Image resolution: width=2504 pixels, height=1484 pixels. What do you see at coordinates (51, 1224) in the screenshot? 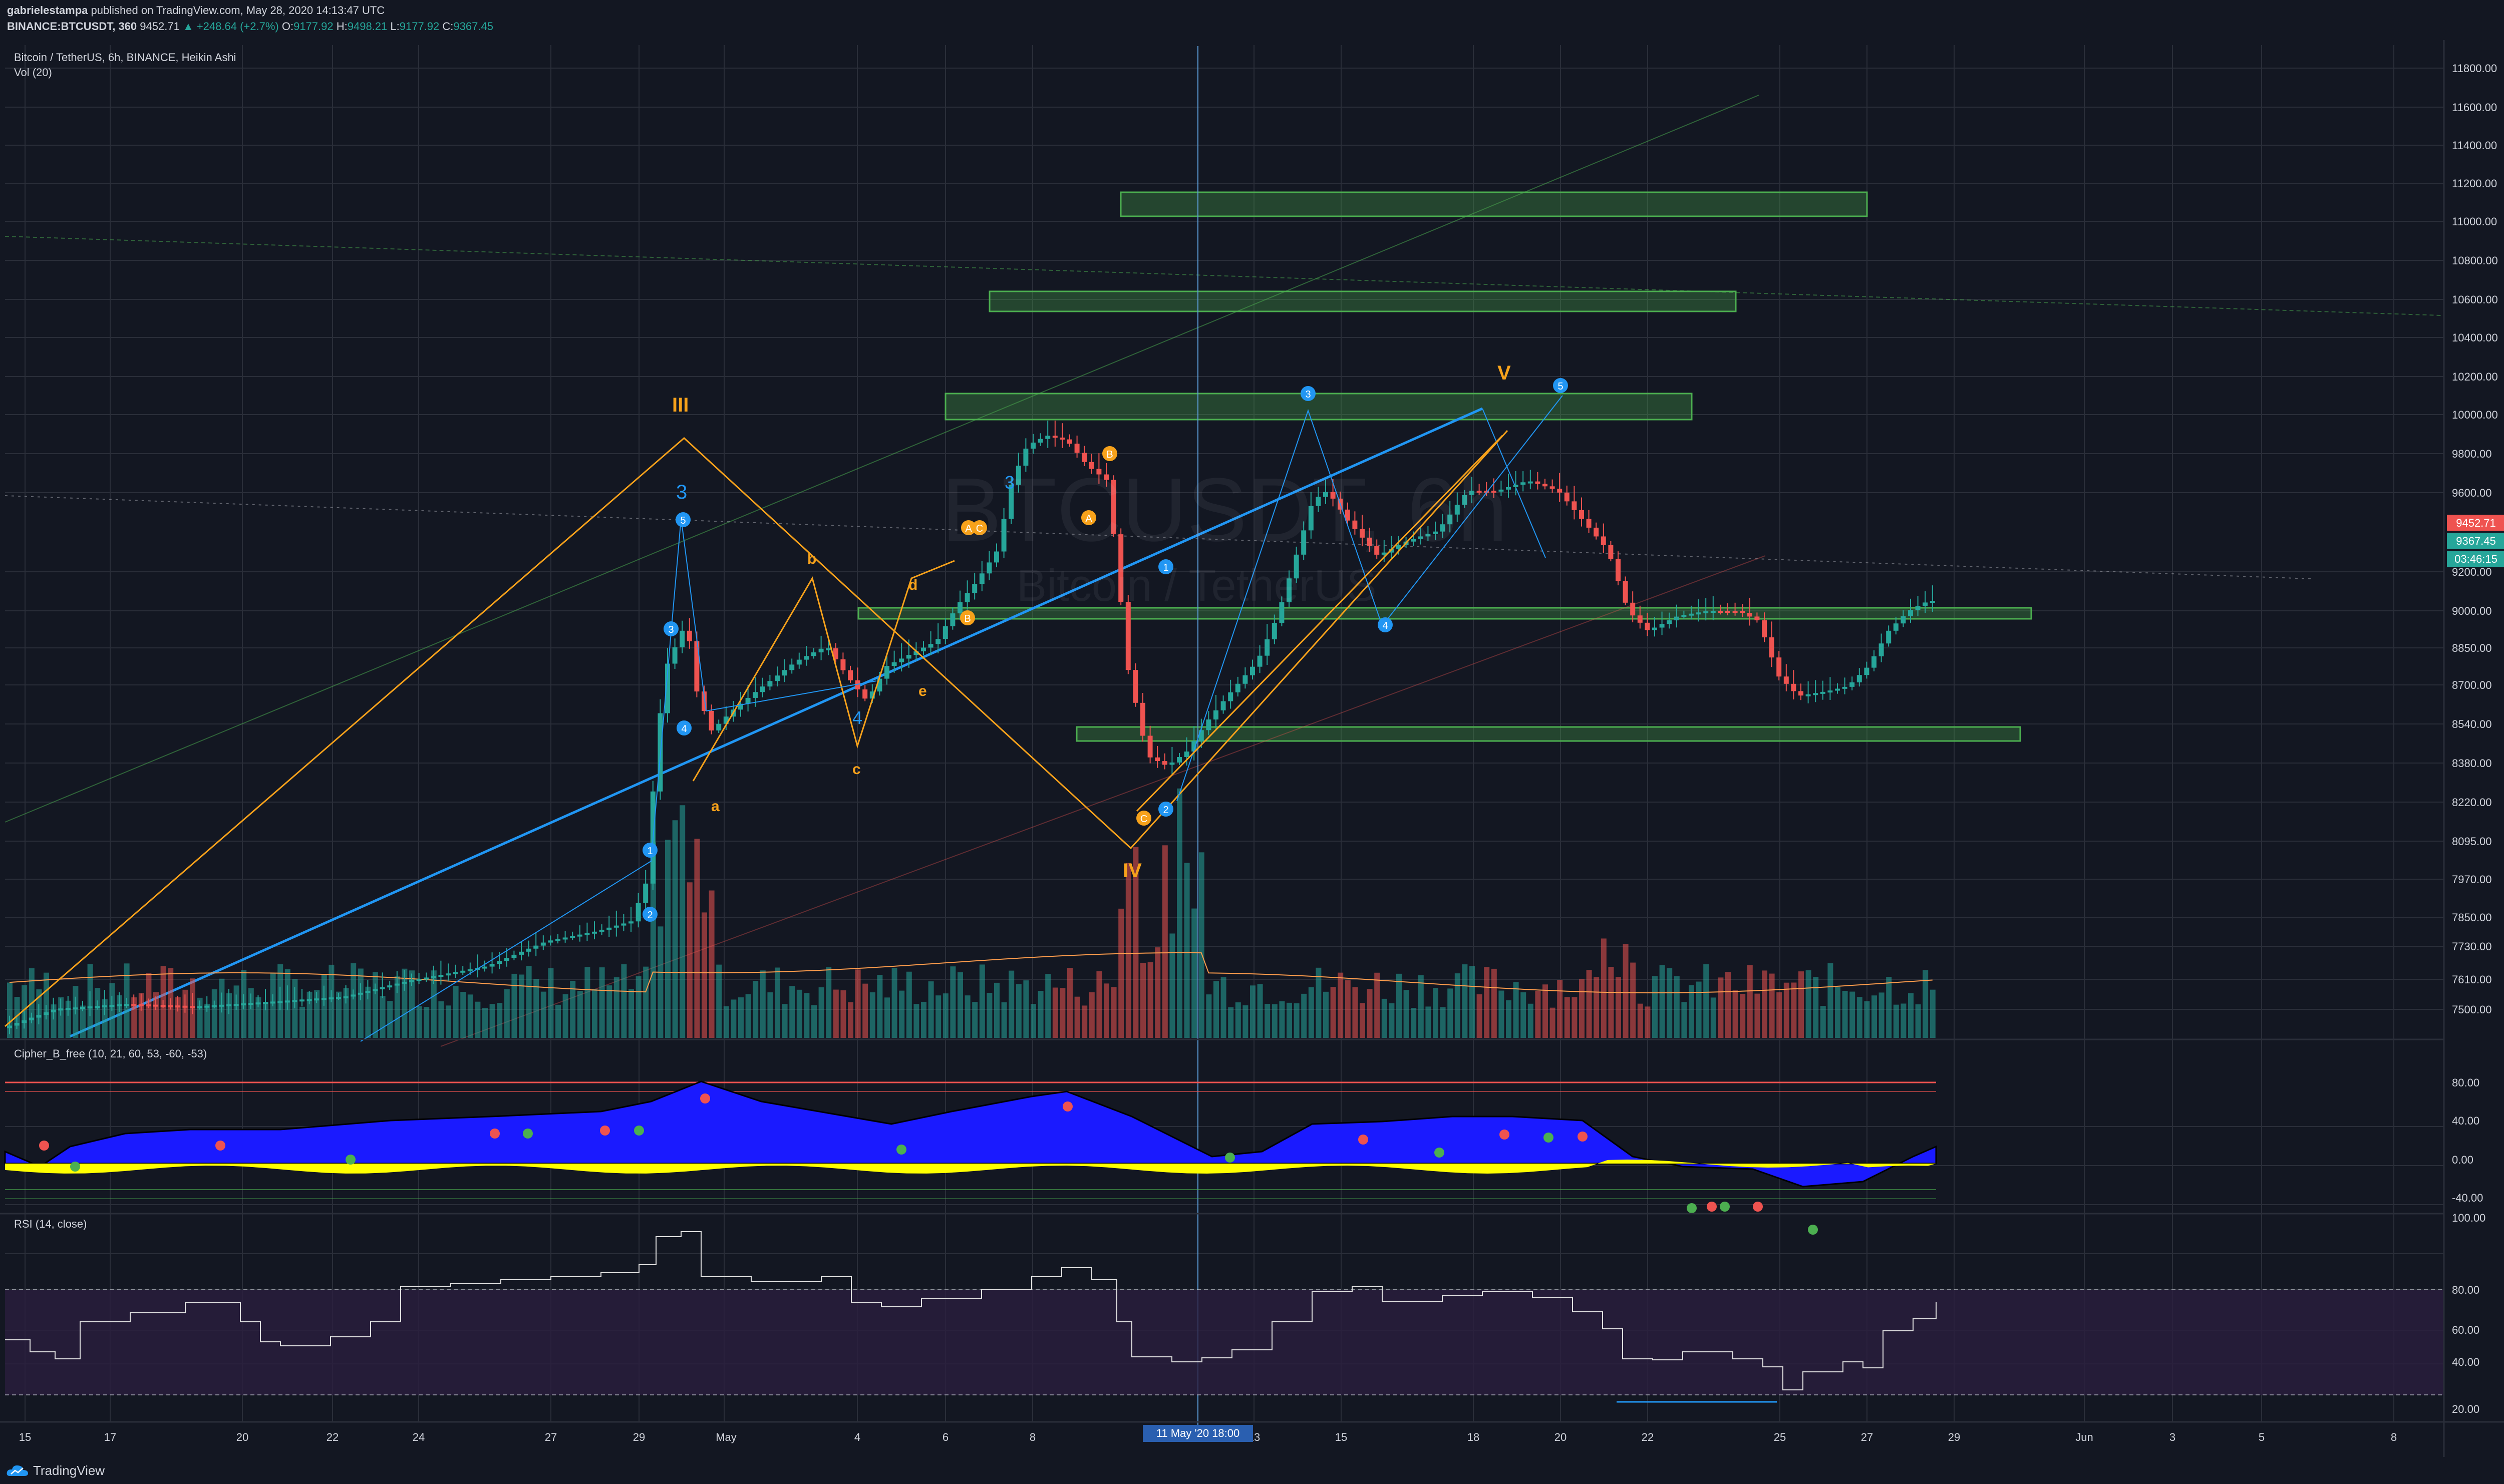
I see `rsi-legend: RSI (14, close)` at bounding box center [51, 1224].